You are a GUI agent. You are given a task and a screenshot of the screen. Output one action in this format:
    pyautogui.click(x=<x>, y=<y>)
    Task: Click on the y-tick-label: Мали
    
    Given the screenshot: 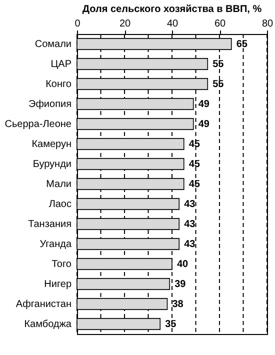 What is the action you would take?
    pyautogui.click(x=59, y=184)
    